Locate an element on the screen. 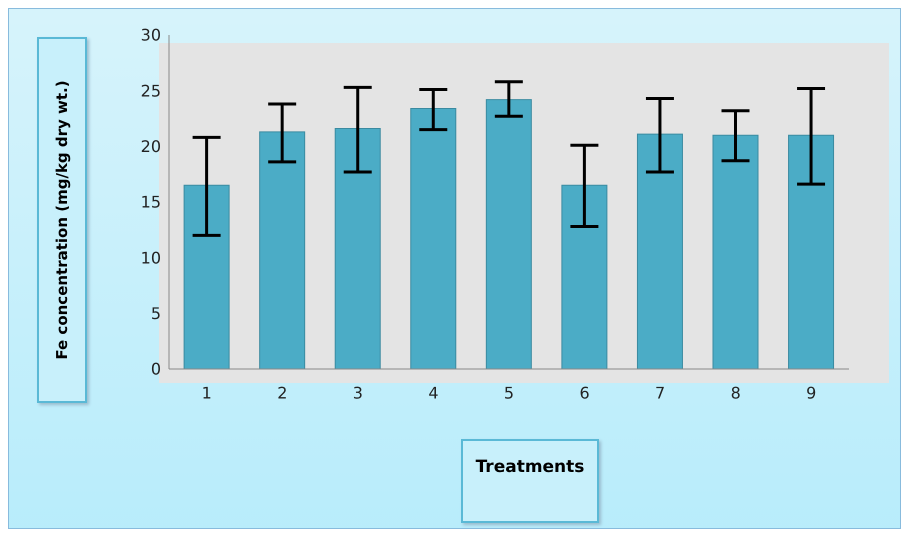  x-tick-label: 6 is located at coordinates (584, 392).